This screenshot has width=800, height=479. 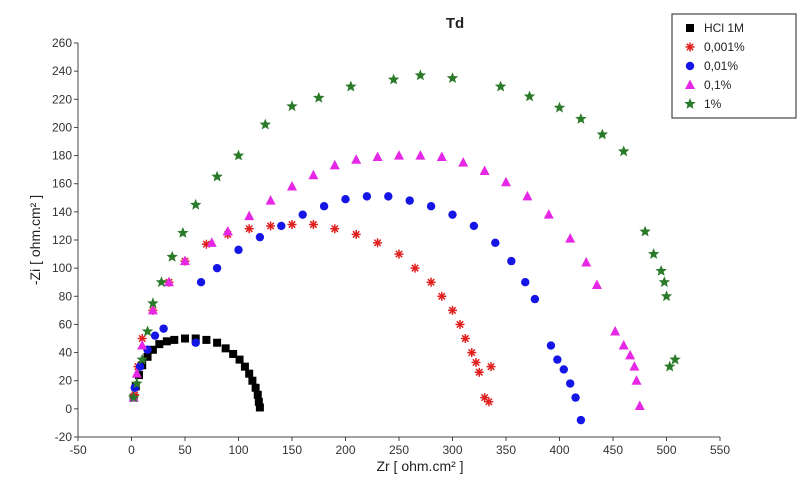 I want to click on x-tick-label: -50, so click(x=78, y=450).